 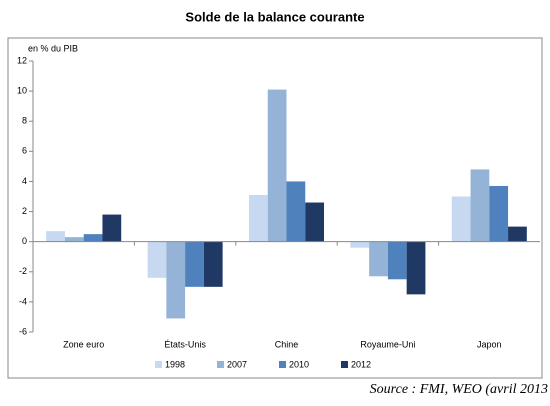 What do you see at coordinates (24, 211) in the screenshot?
I see `y-tick-label: 2` at bounding box center [24, 211].